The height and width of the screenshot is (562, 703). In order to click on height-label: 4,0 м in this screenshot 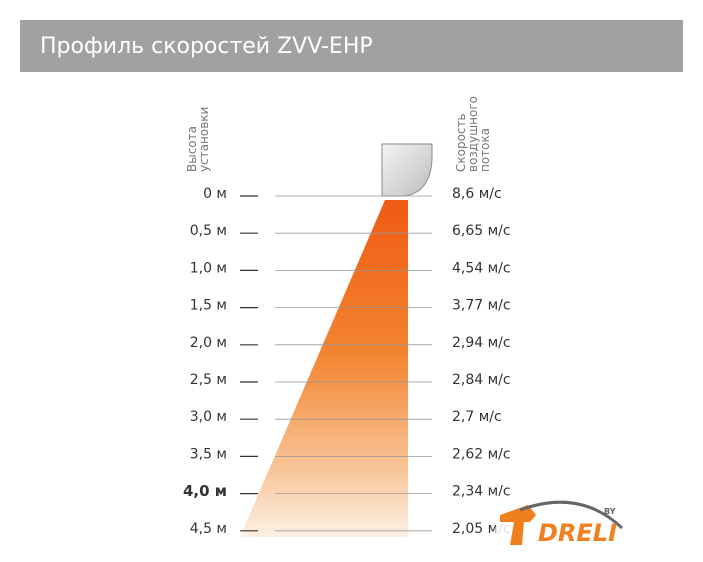, I will do `click(205, 491)`.